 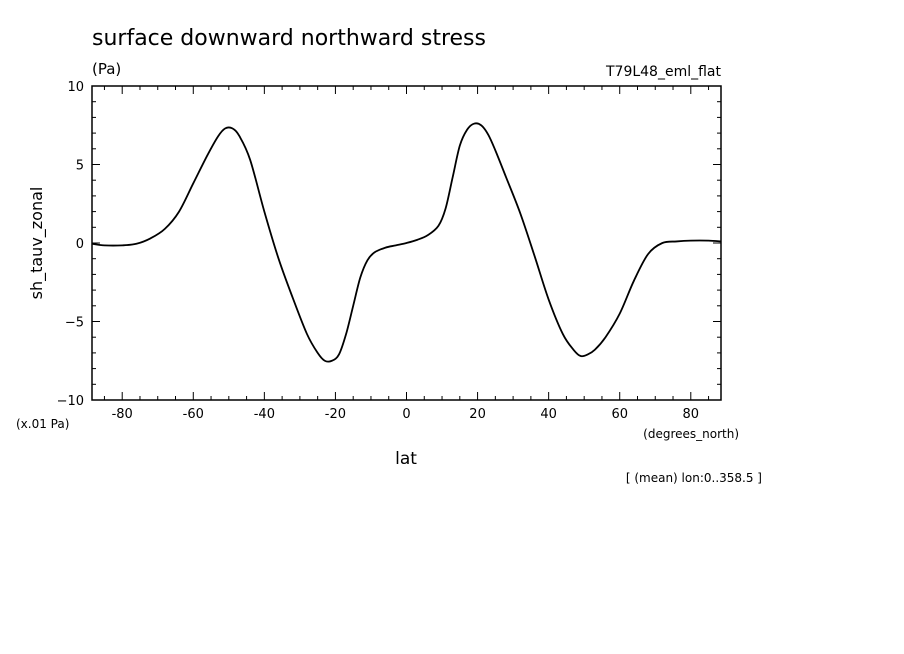 I want to click on x-tick-label: 20, so click(x=477, y=414).